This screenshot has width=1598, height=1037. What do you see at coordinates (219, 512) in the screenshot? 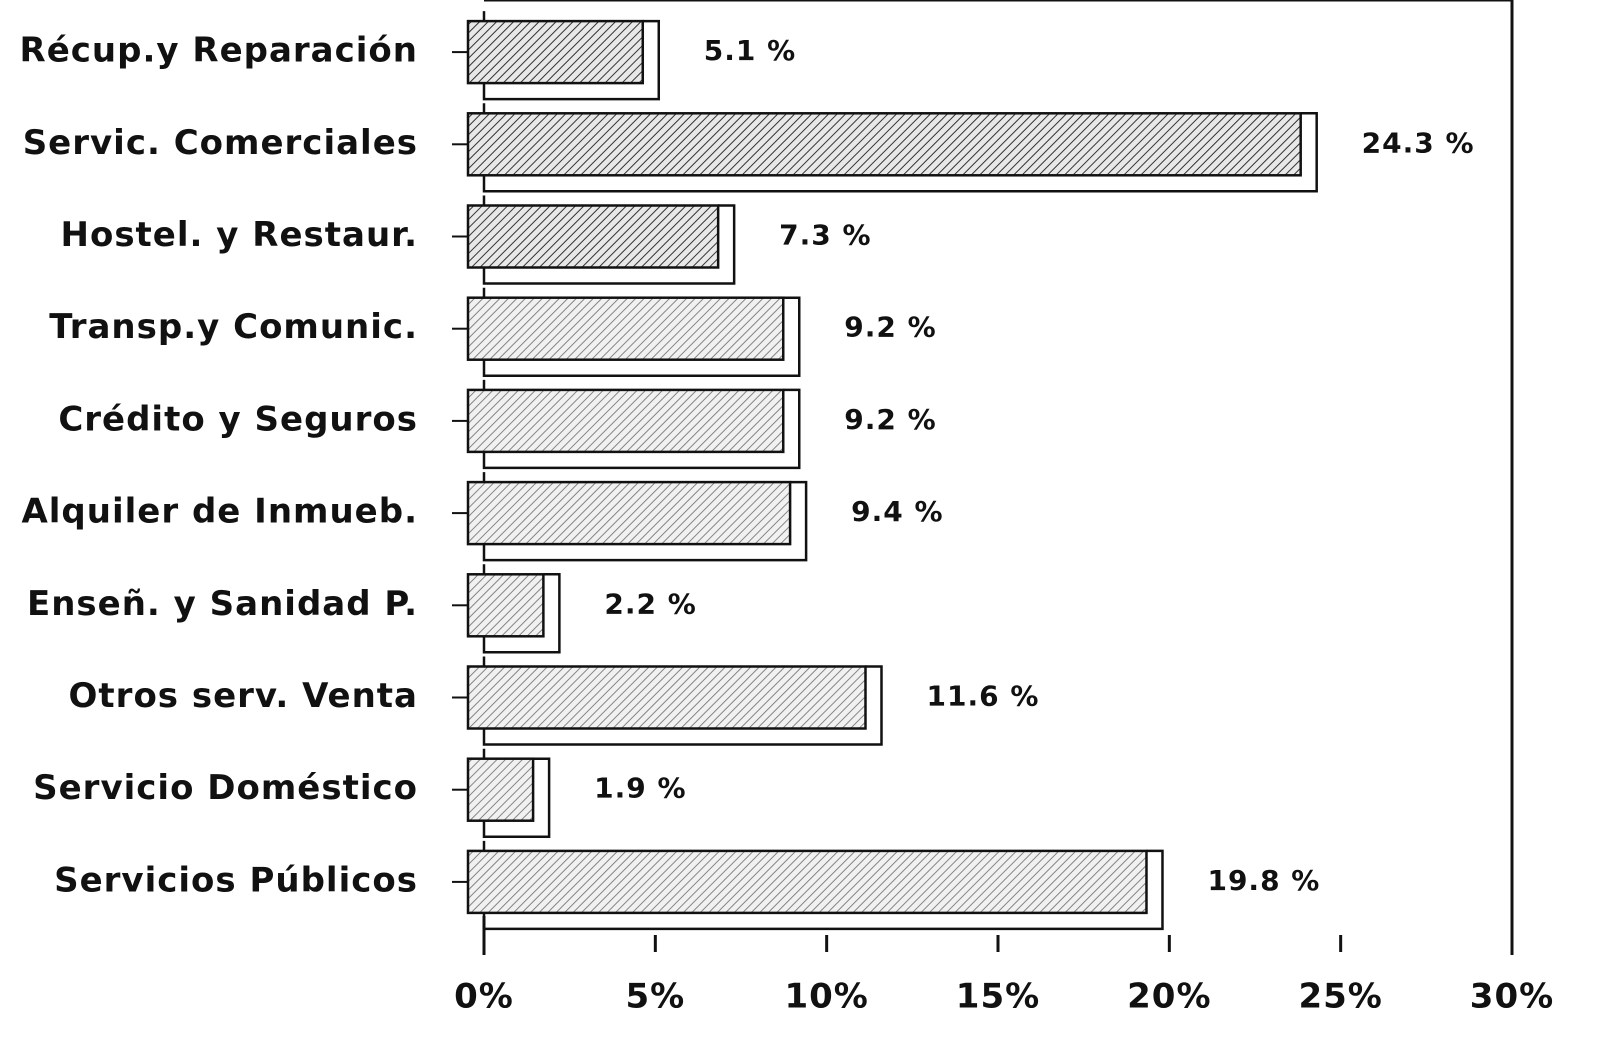
I see `y-tick-label: Alquiler de Inmueb.` at bounding box center [219, 512].